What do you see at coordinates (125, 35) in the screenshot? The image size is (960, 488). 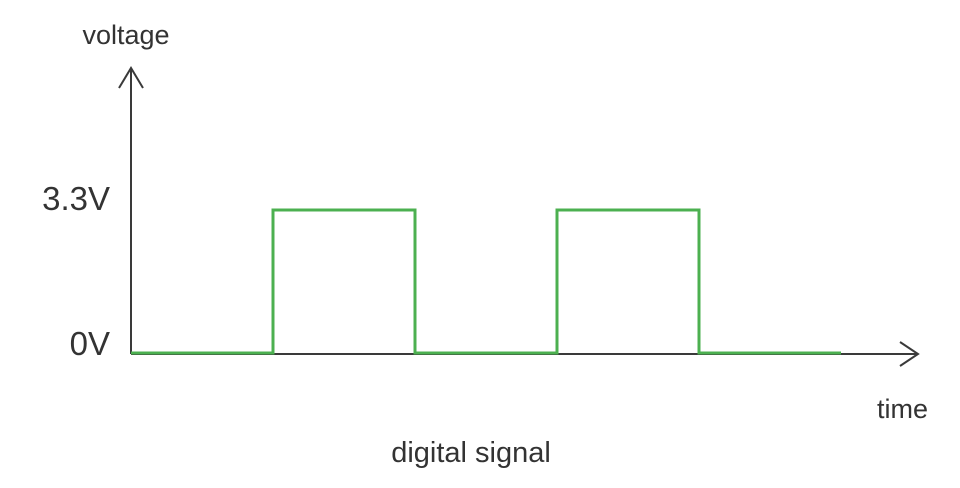 I see `y-axis-label: voltage` at bounding box center [125, 35].